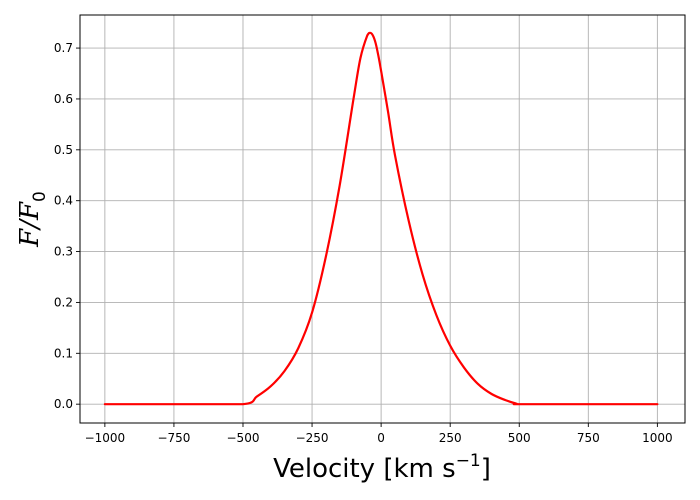 The height and width of the screenshot is (500, 700). I want to click on x-axis-label-superscript: −1, so click(468, 461).